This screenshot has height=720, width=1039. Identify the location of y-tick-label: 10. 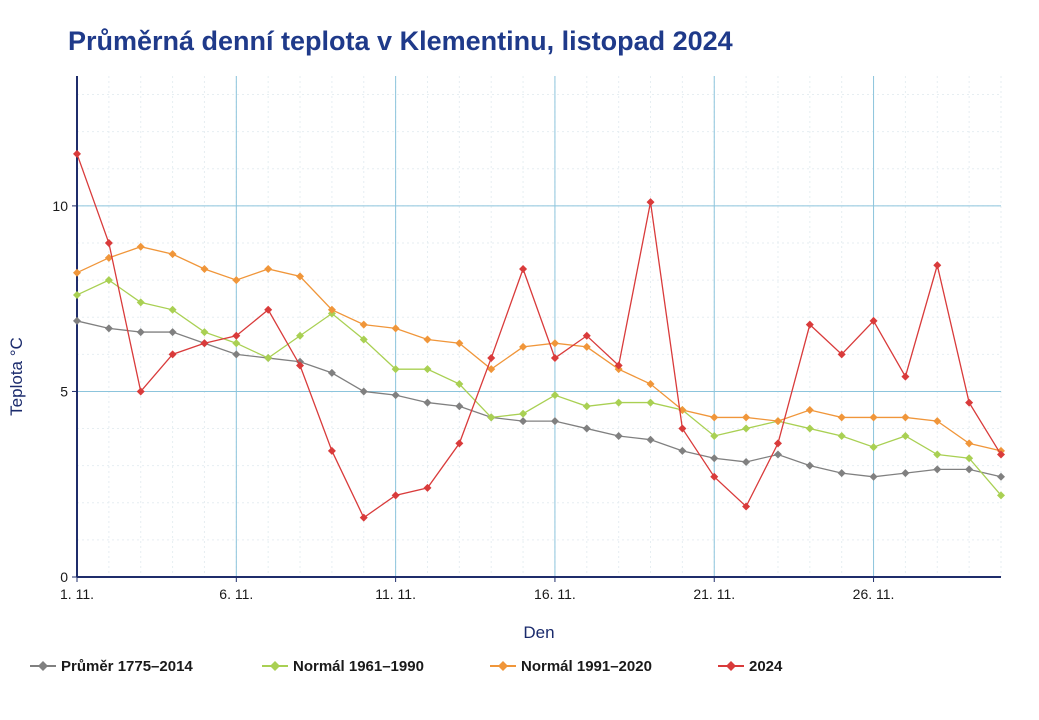
(60, 206).